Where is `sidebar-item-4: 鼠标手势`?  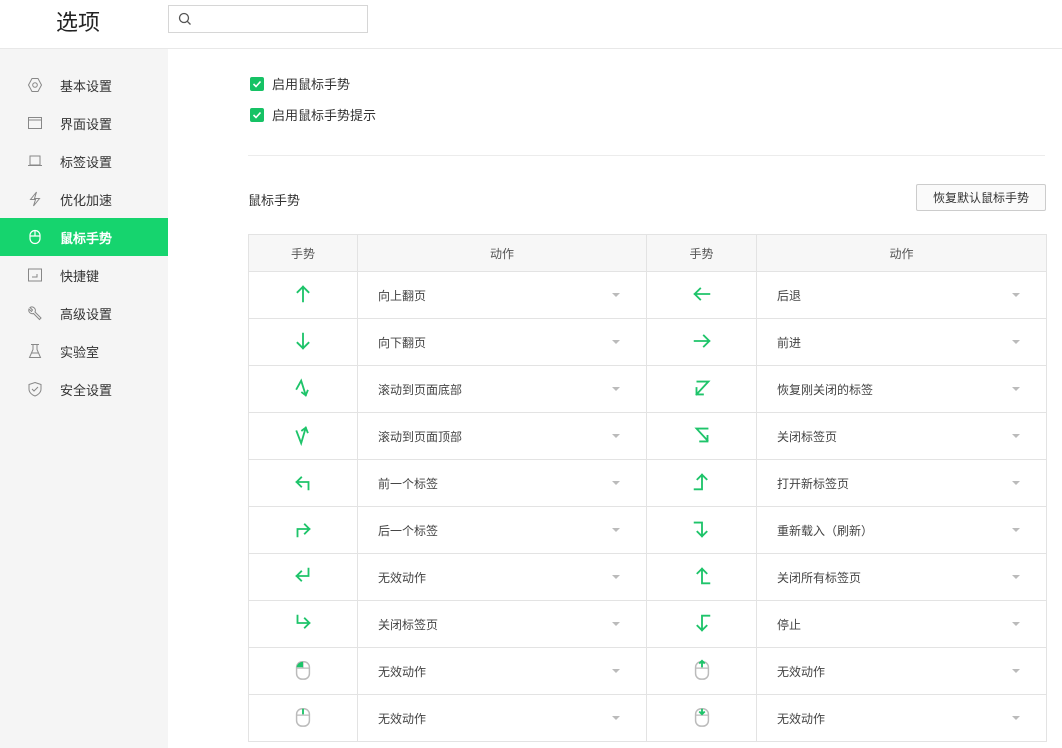
sidebar-item-4: 鼠标手势 is located at coordinates (84, 237).